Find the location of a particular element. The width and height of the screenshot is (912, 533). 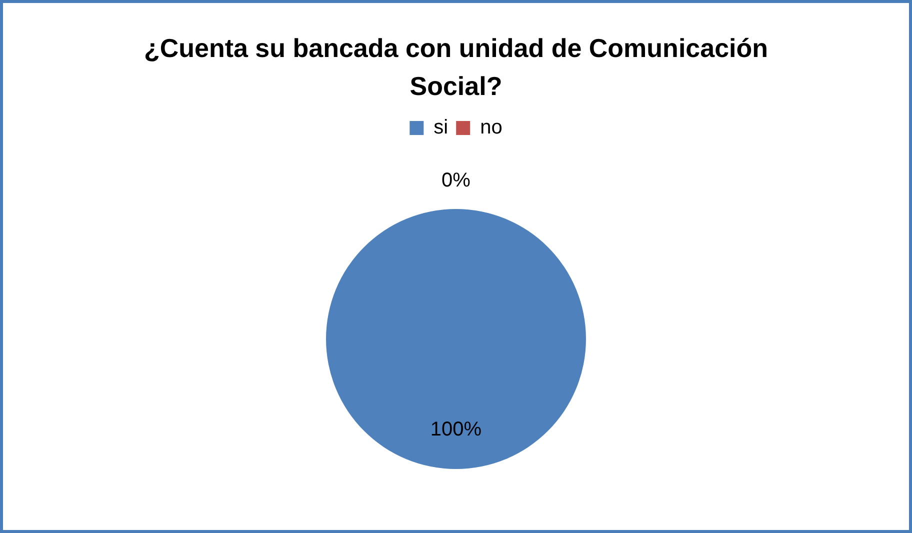

legend-label: si is located at coordinates (441, 127).